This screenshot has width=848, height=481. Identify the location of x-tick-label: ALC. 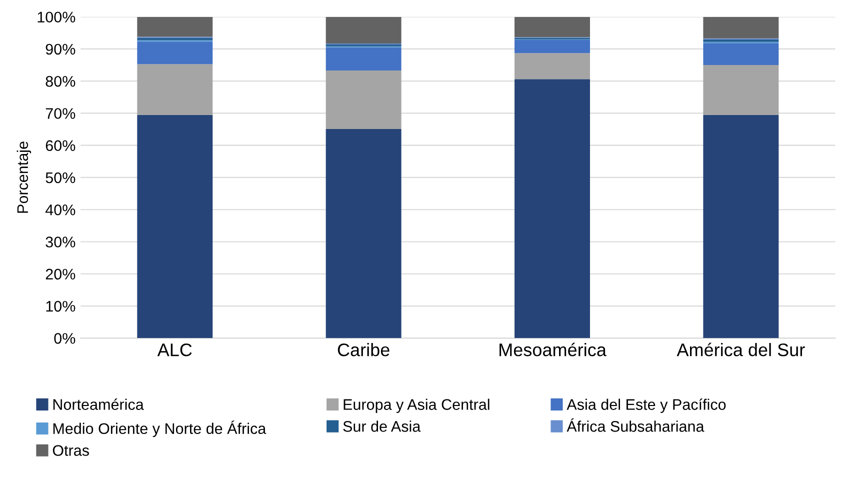
(174, 349).